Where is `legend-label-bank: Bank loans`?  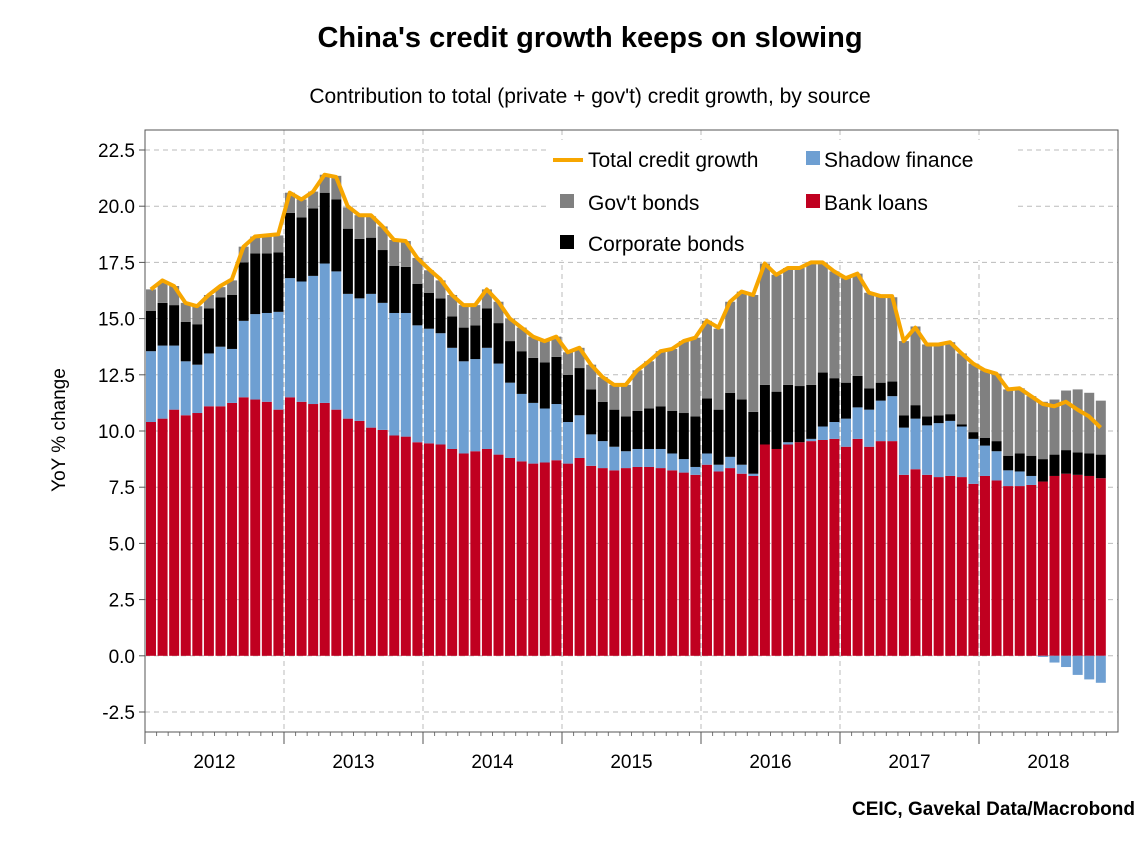
legend-label-bank: Bank loans is located at coordinates (876, 203).